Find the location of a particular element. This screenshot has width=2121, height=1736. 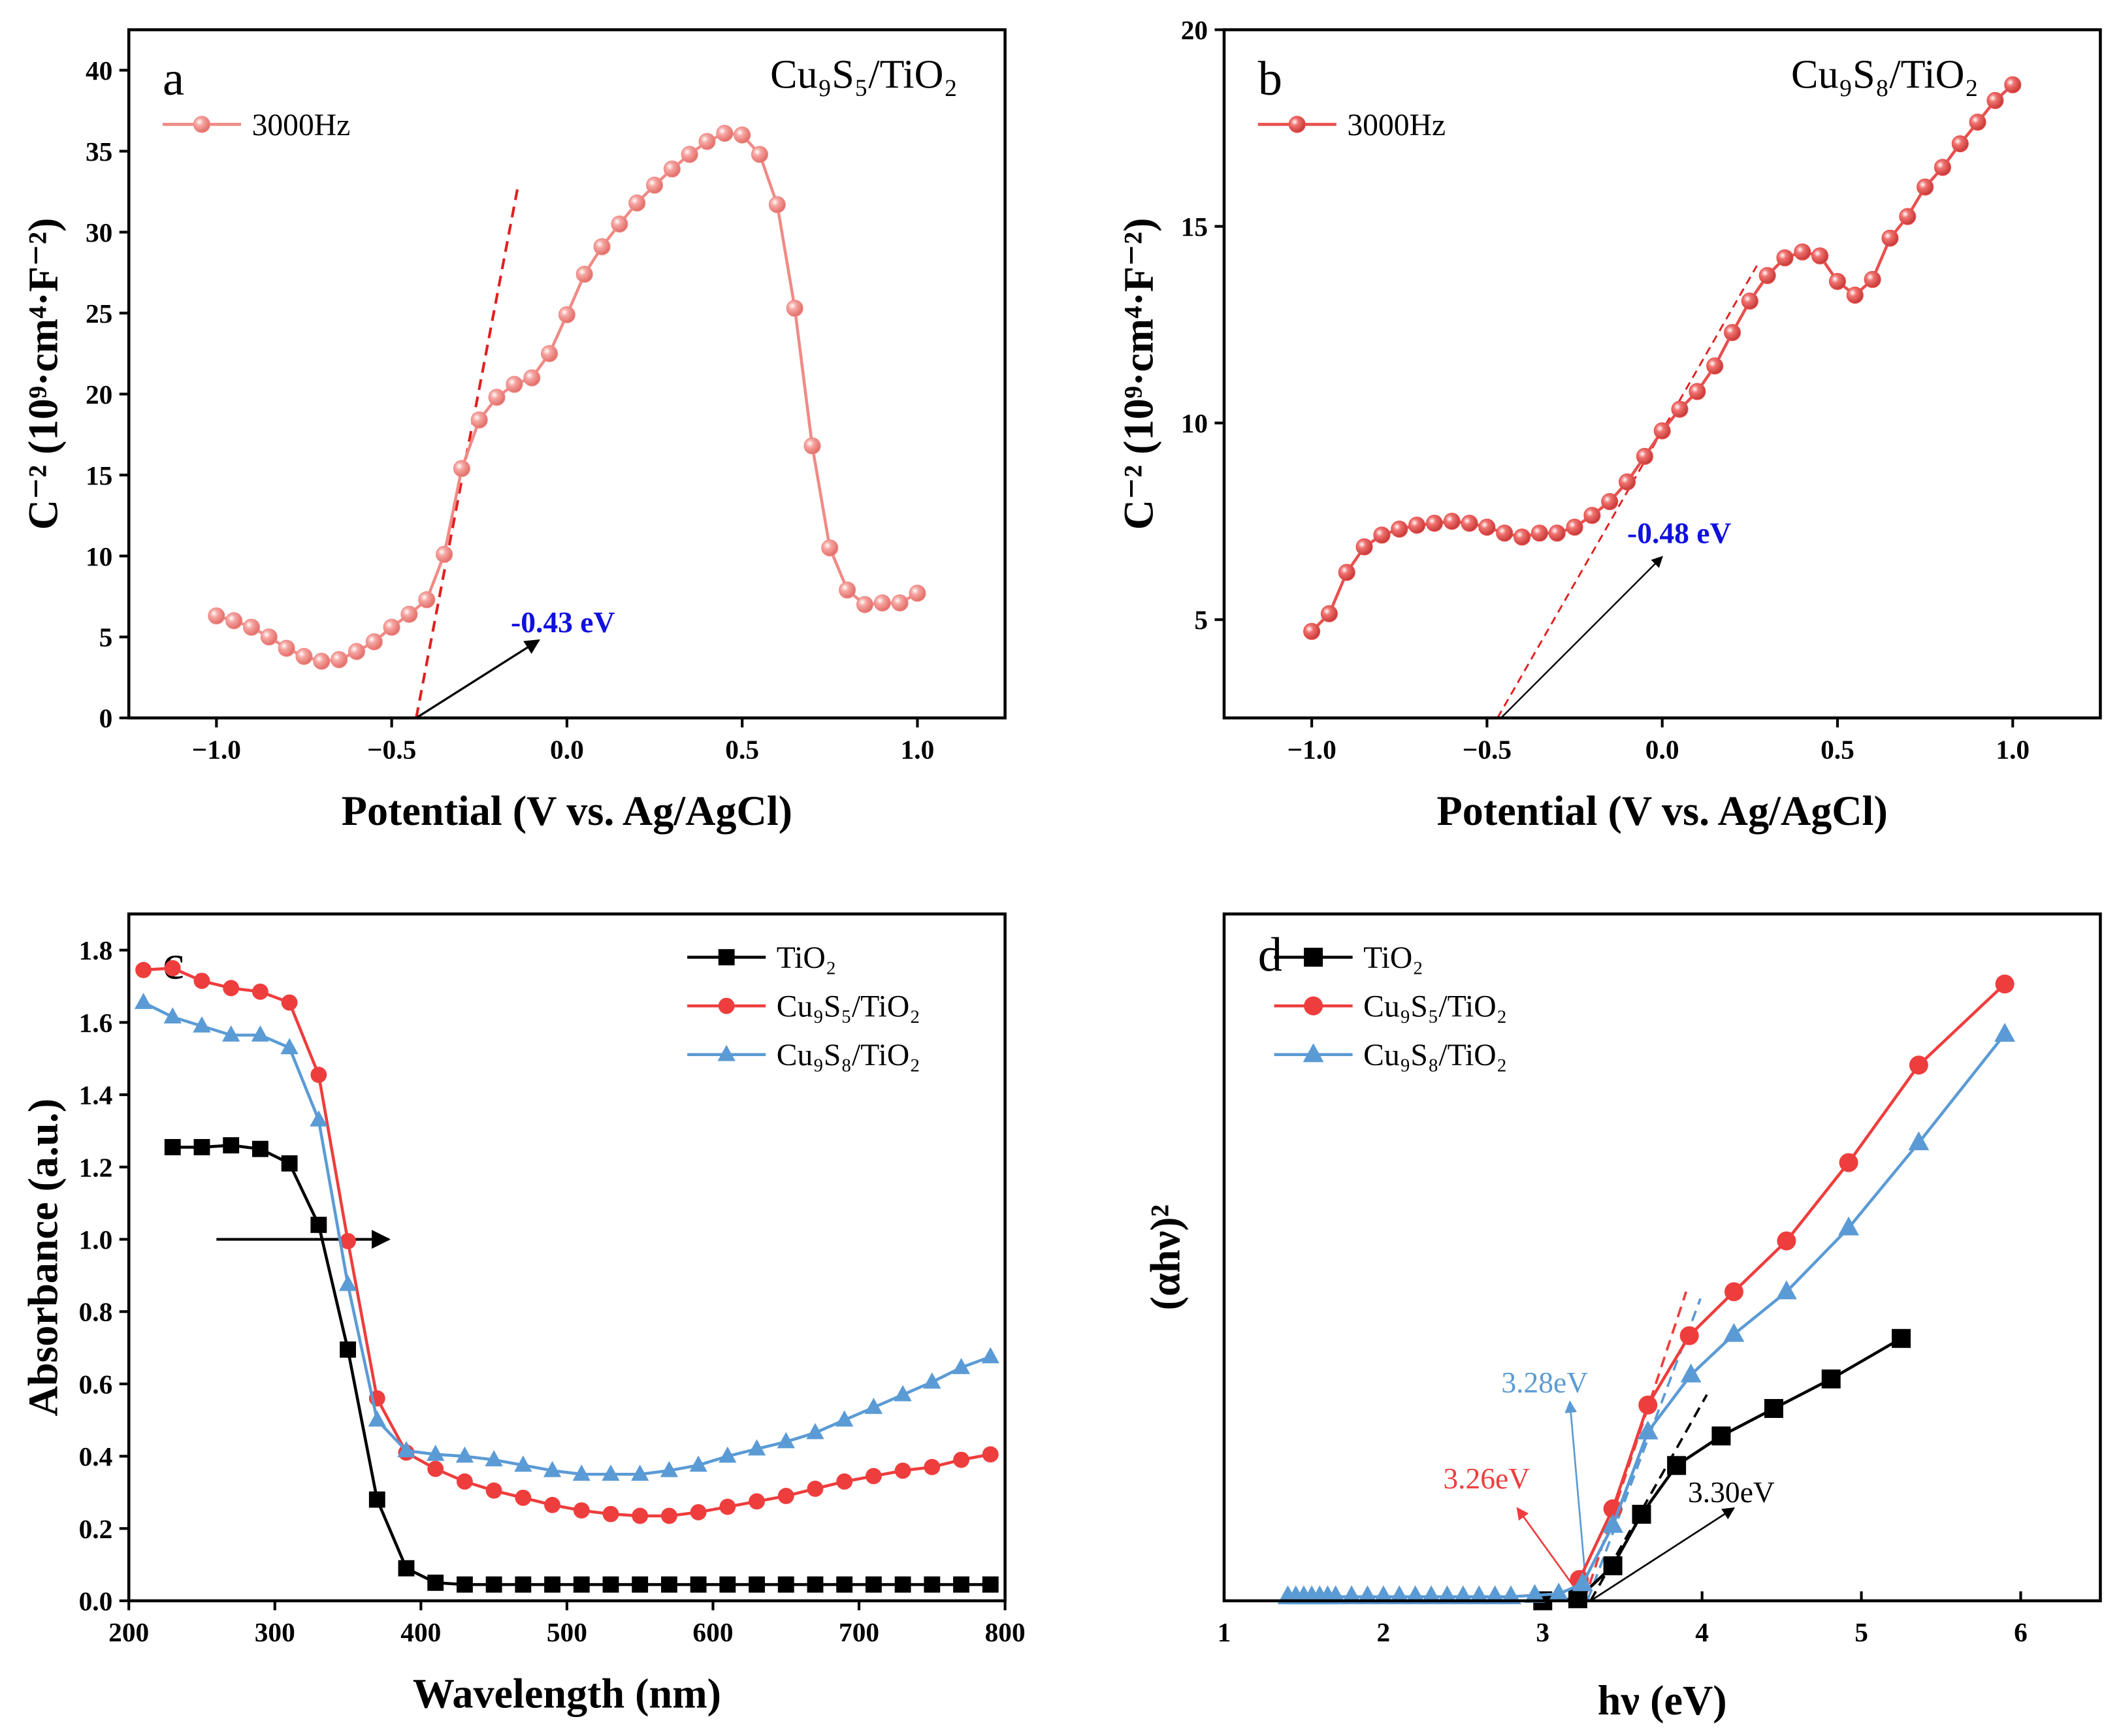

x-tick-label: 0.5 is located at coordinates (1837, 749).